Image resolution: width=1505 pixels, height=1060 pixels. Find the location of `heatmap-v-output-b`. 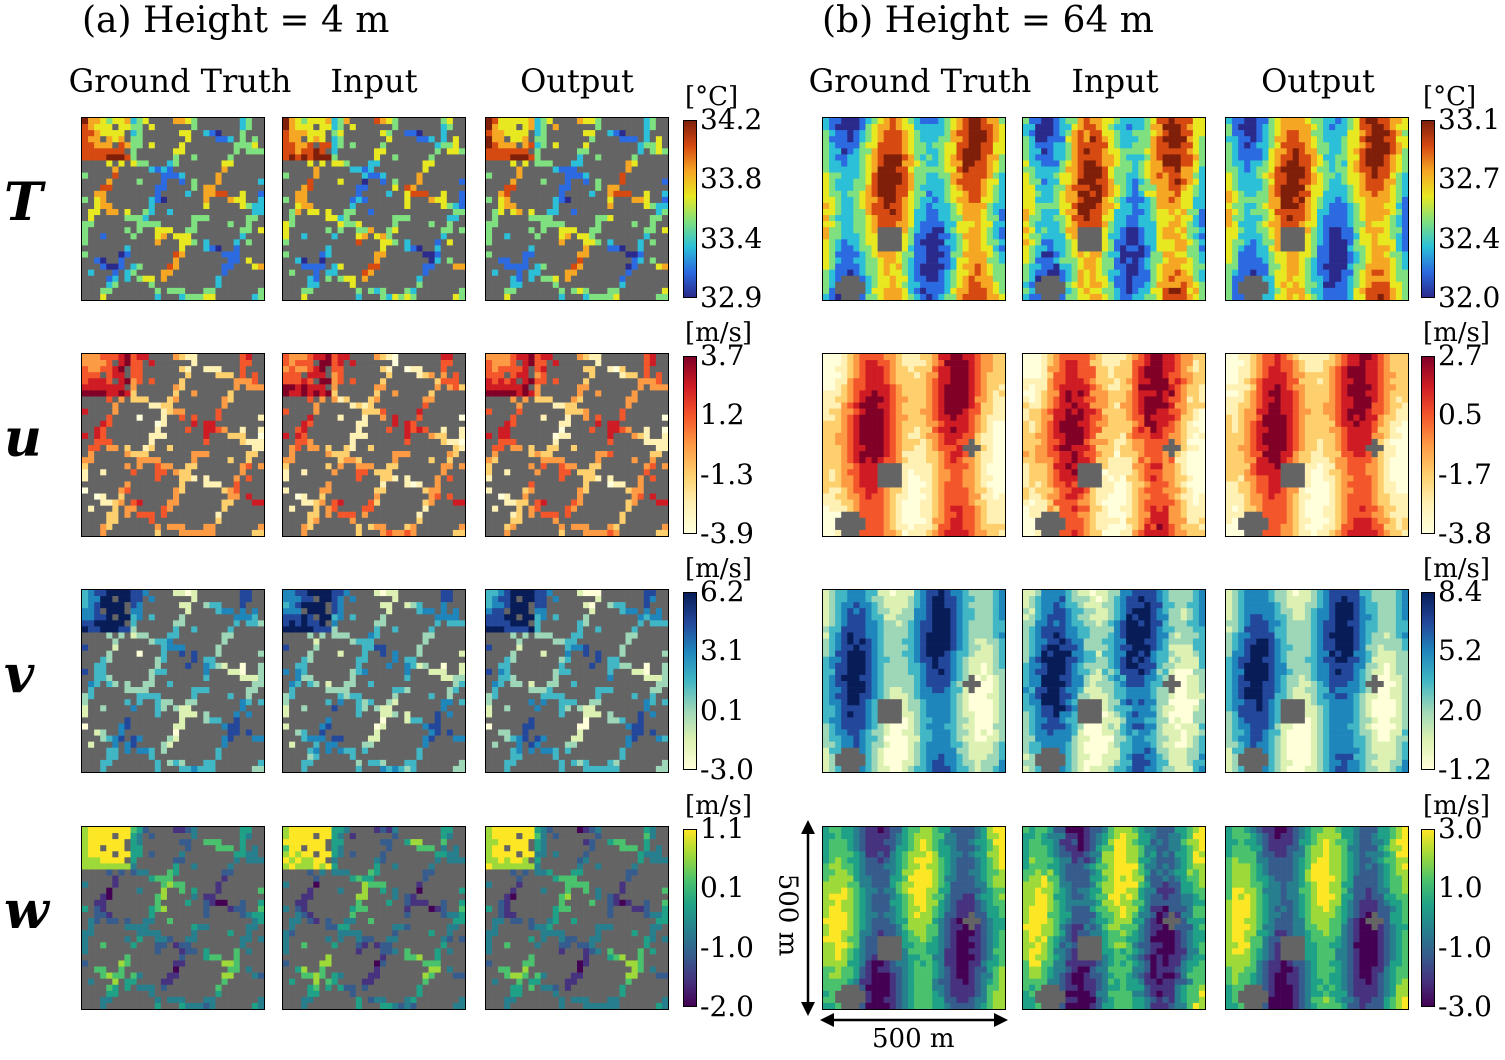

heatmap-v-output-b is located at coordinates (1317, 681).